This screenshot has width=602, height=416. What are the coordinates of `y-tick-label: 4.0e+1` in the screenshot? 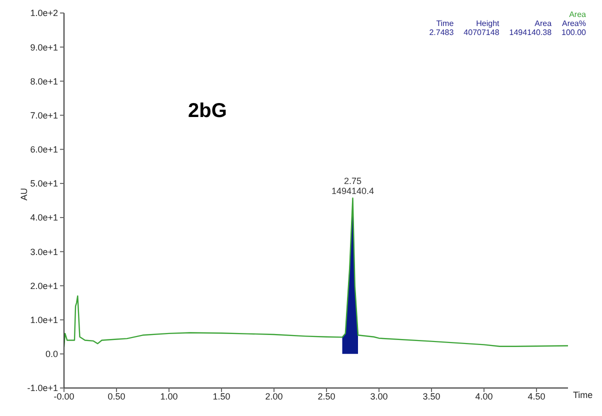 It's located at (44, 217).